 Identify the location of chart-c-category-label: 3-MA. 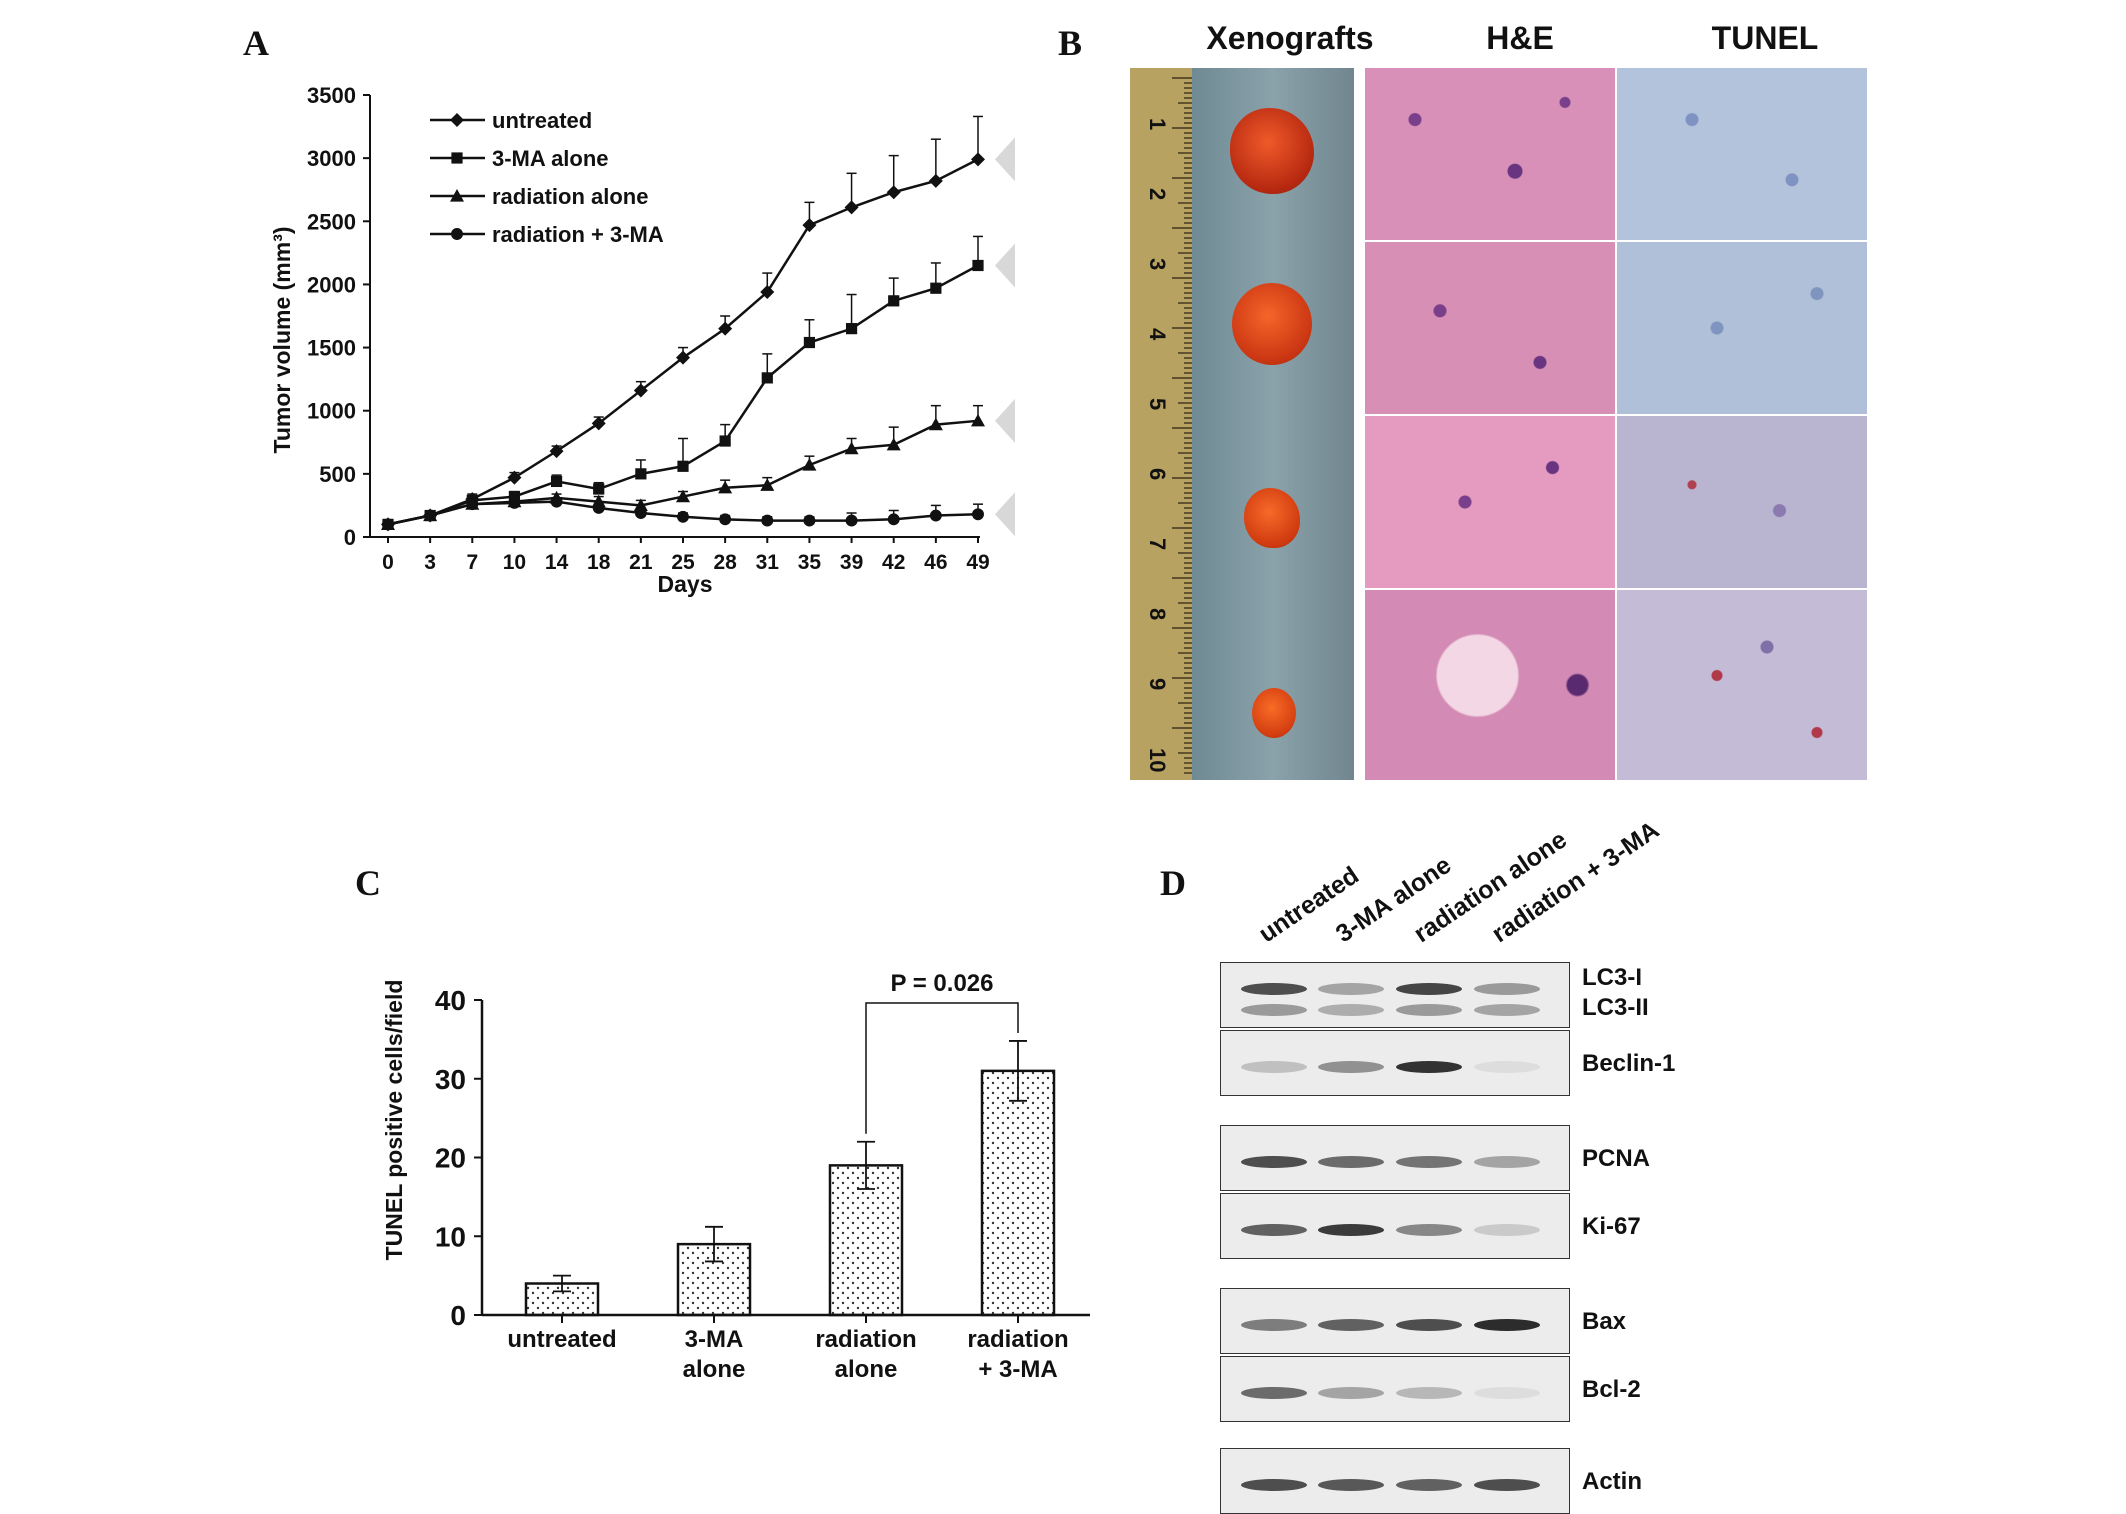
(714, 1339).